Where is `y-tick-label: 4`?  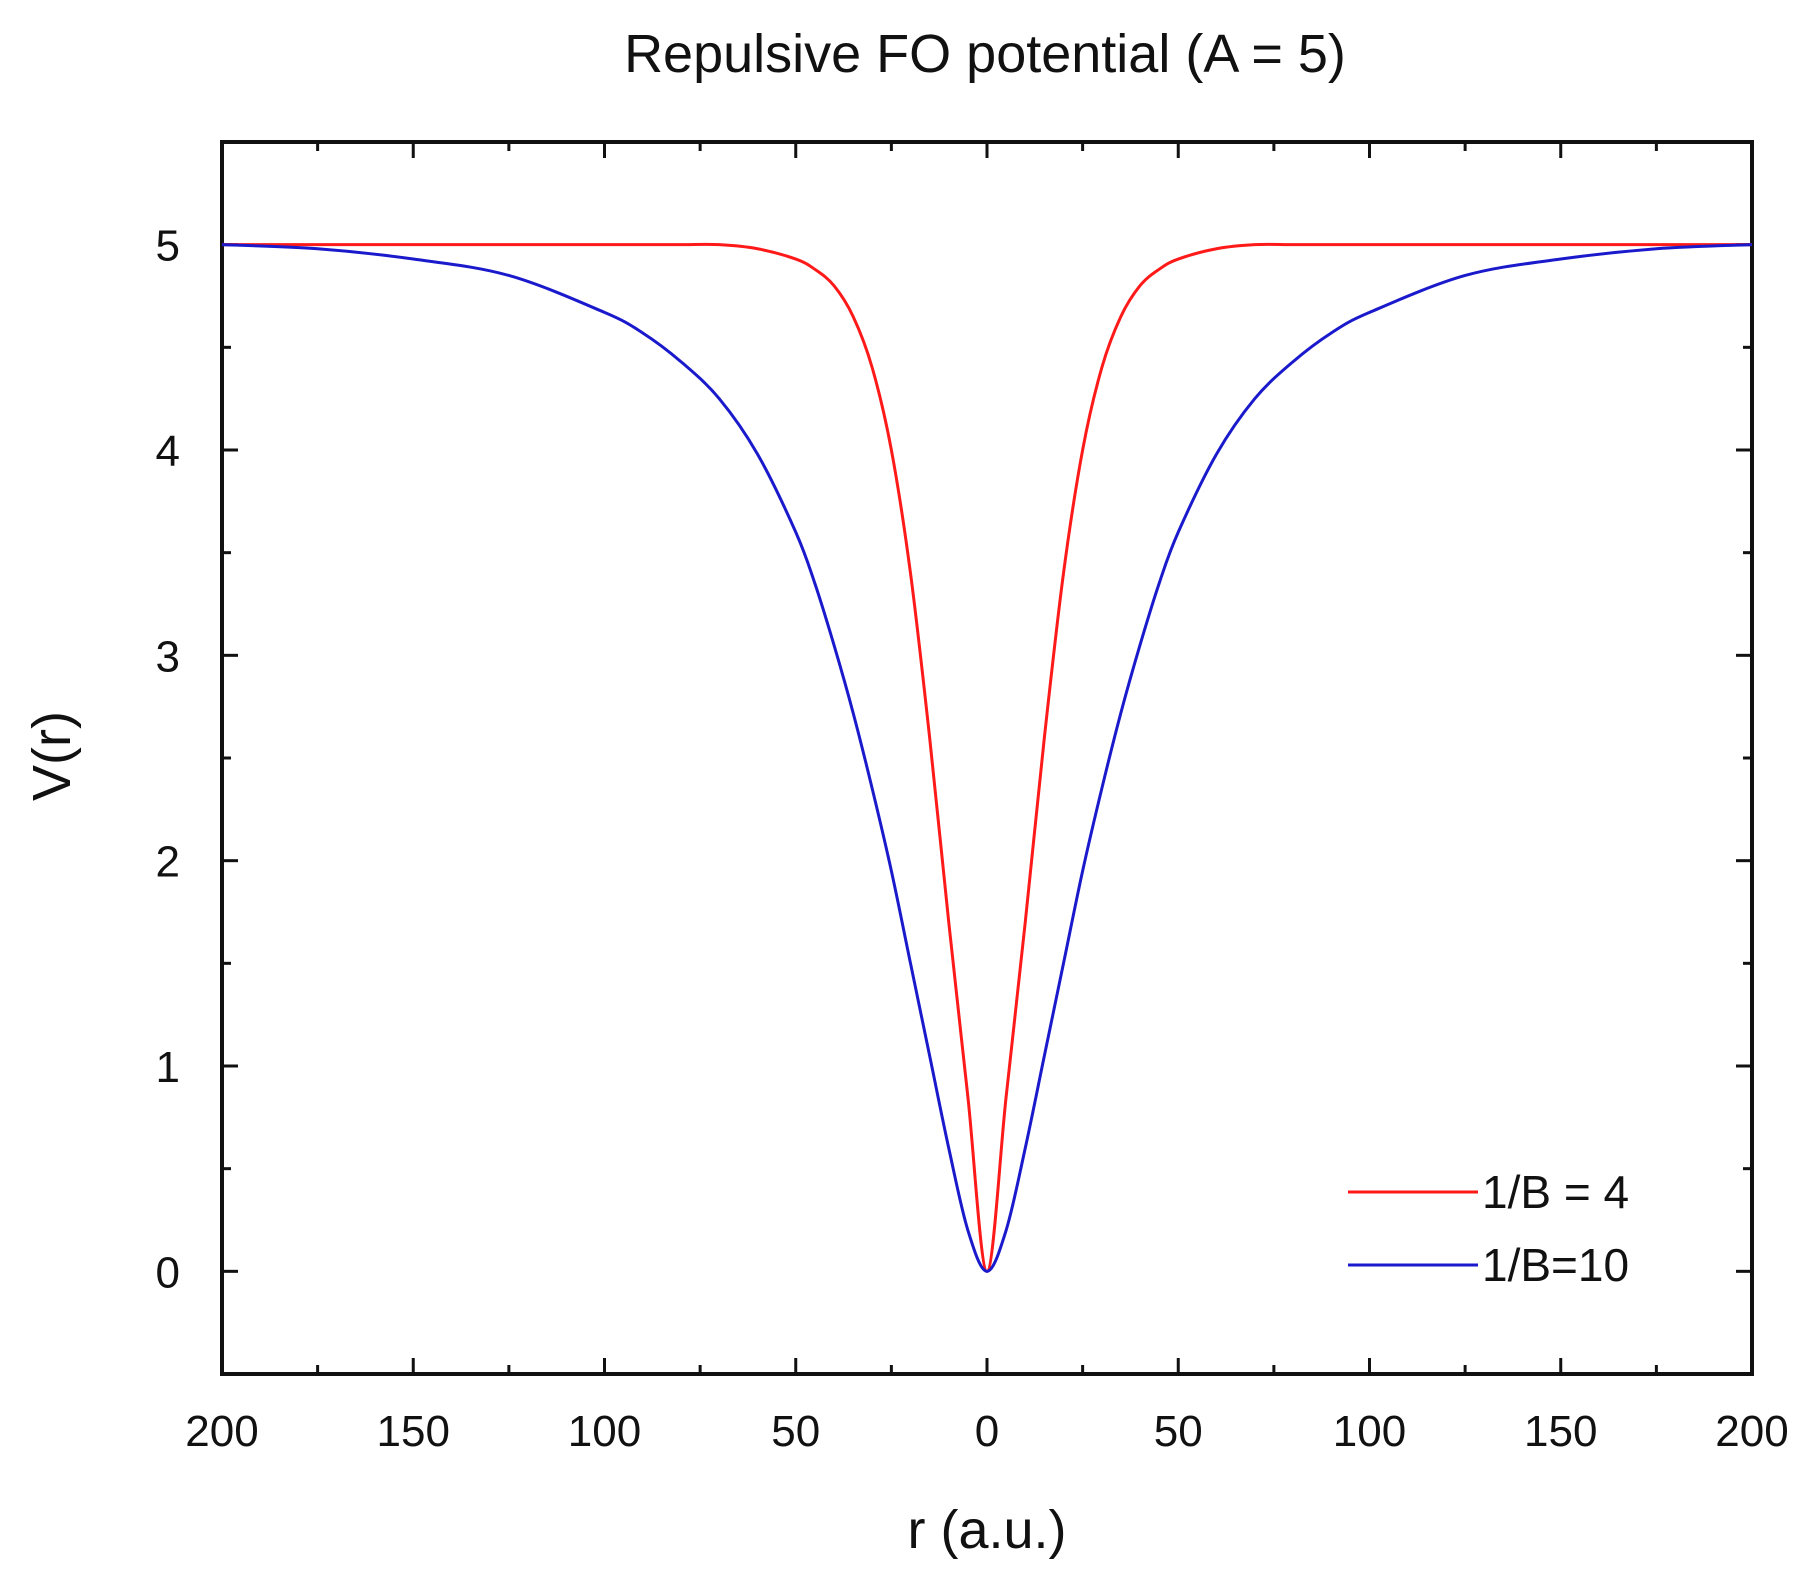 y-tick-label: 4 is located at coordinates (168, 451).